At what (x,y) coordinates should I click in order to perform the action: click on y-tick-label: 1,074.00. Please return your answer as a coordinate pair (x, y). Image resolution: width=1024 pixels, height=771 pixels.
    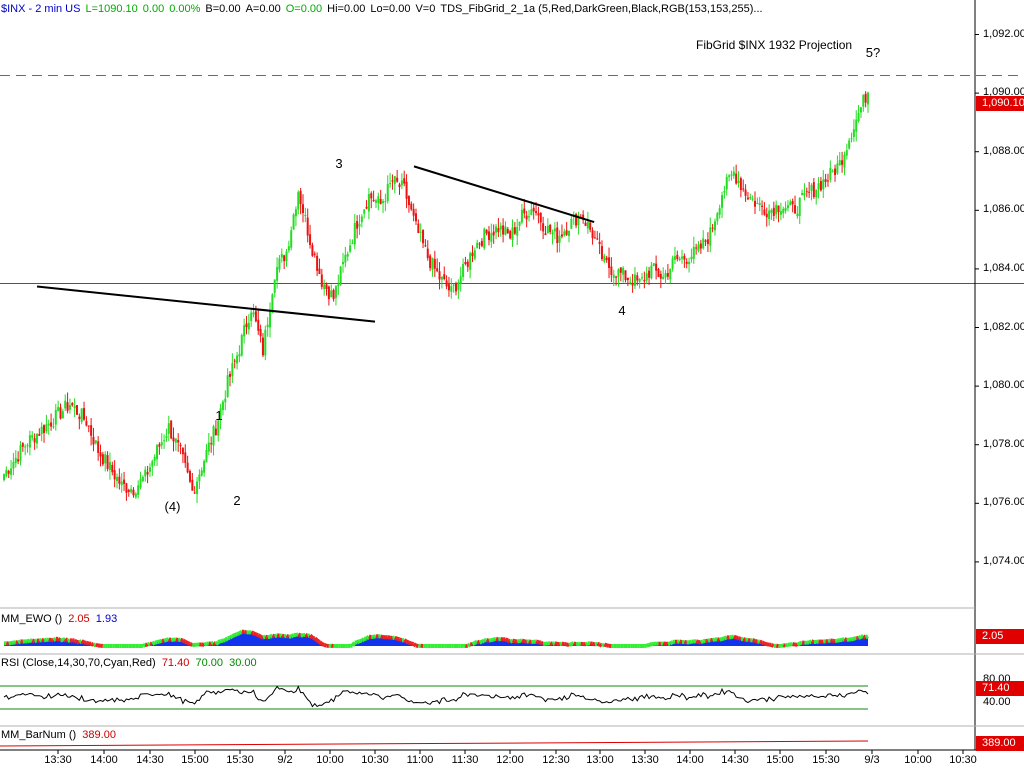
    Looking at the image, I should click on (1003, 561).